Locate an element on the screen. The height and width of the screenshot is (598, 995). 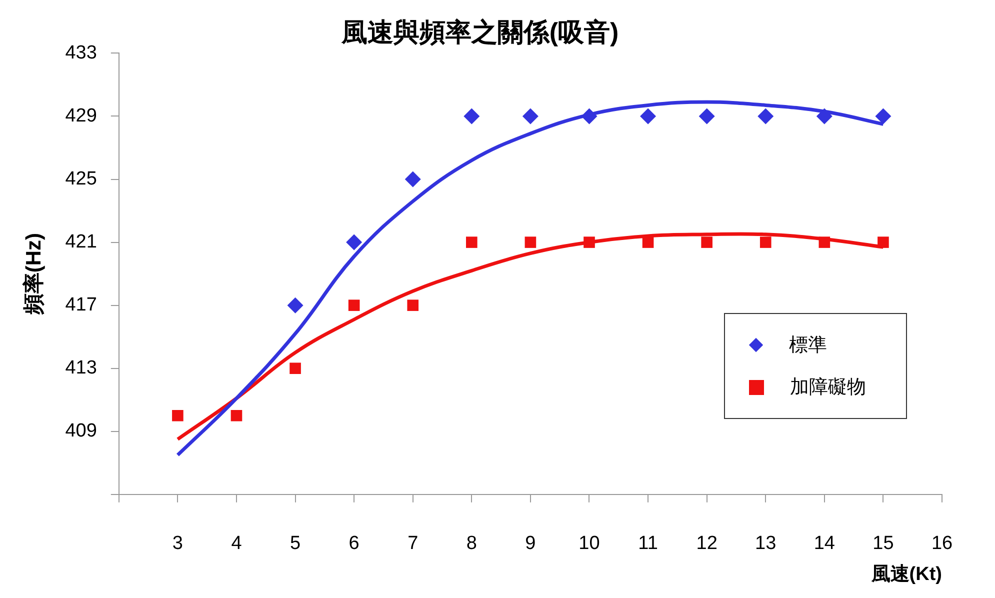
x-tick-label: 8 is located at coordinates (471, 543).